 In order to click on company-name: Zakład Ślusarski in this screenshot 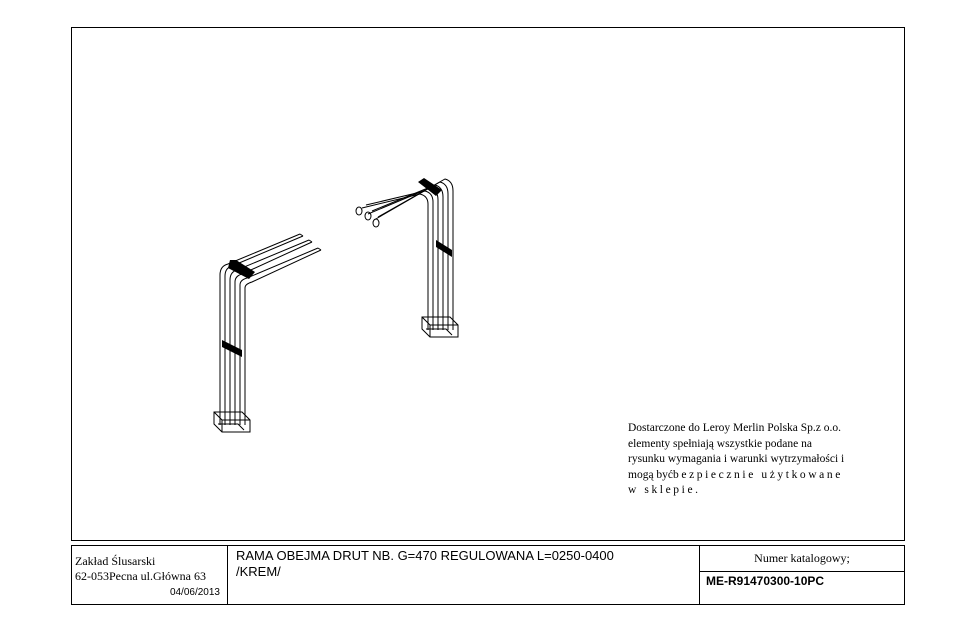, I will do `click(115, 561)`.